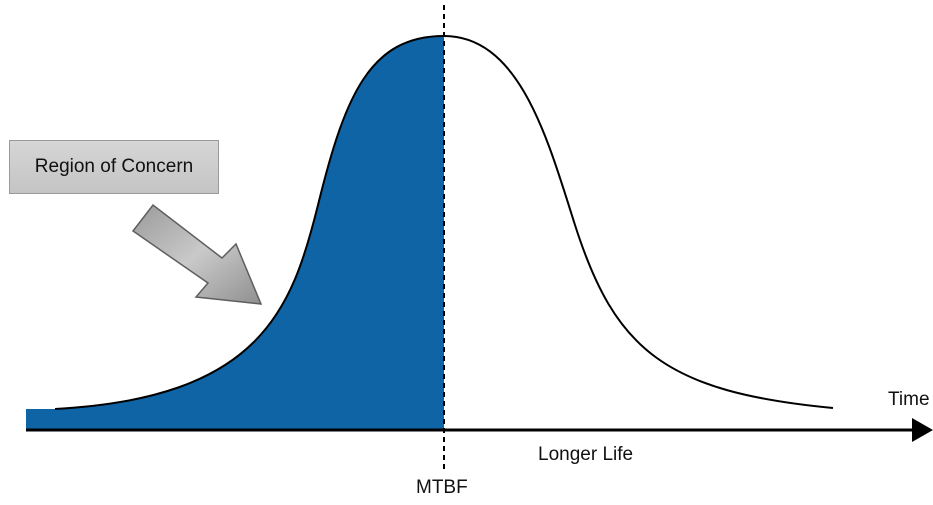  I want to click on time-axis-arrowhead-icon, so click(922, 430).